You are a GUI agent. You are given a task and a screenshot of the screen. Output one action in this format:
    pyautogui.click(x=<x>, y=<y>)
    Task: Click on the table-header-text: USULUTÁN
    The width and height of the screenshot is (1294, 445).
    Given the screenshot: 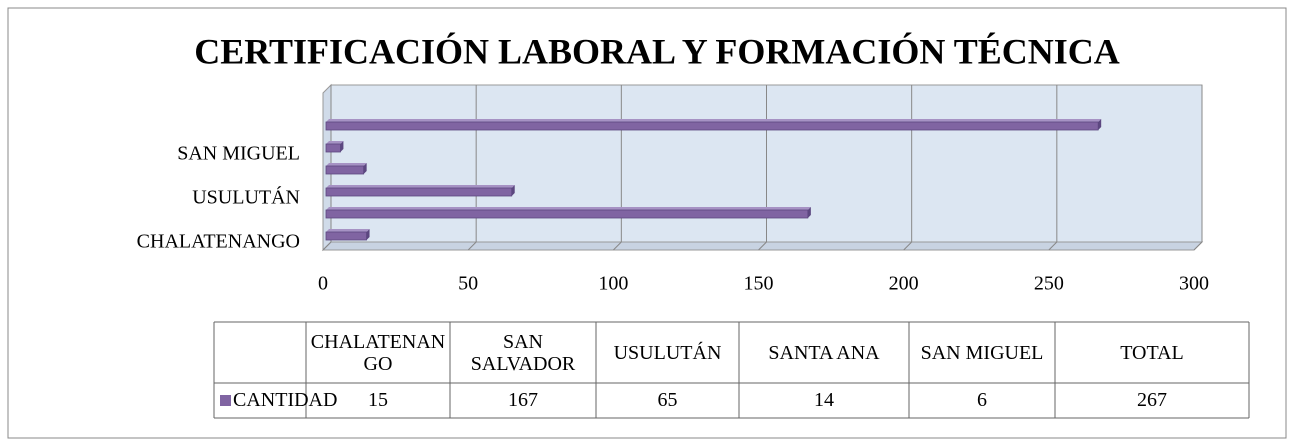 What is the action you would take?
    pyautogui.click(x=667, y=352)
    